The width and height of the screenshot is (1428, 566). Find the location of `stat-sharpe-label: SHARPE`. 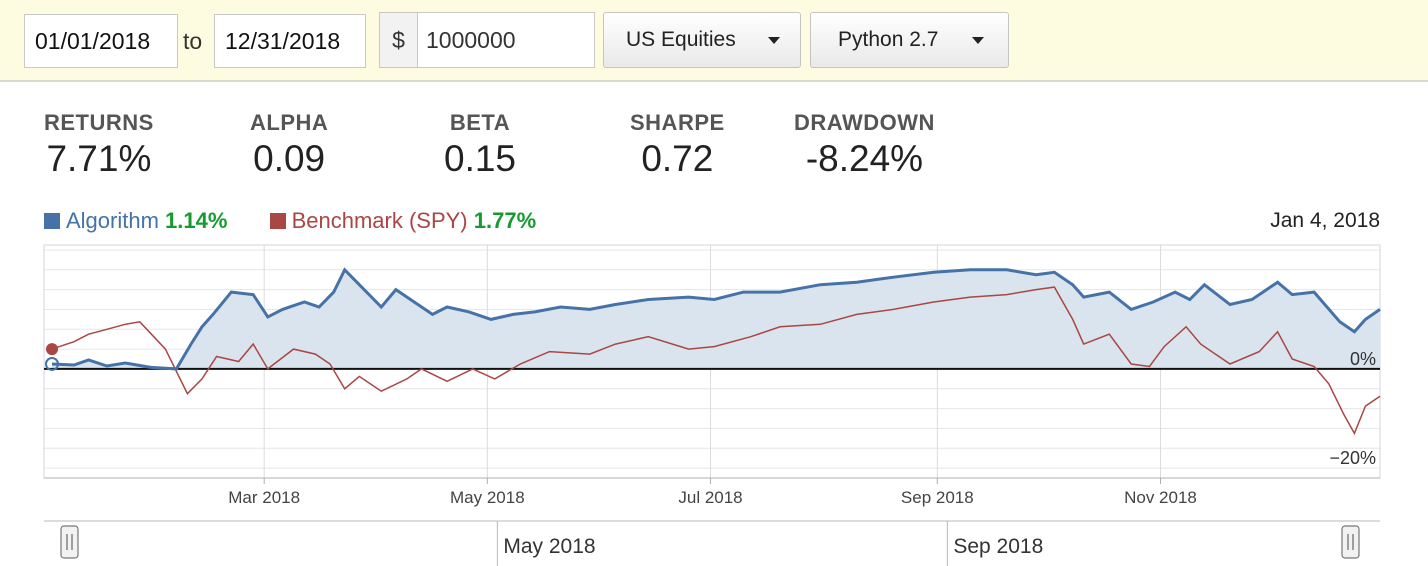

stat-sharpe-label: SHARPE is located at coordinates (677, 122).